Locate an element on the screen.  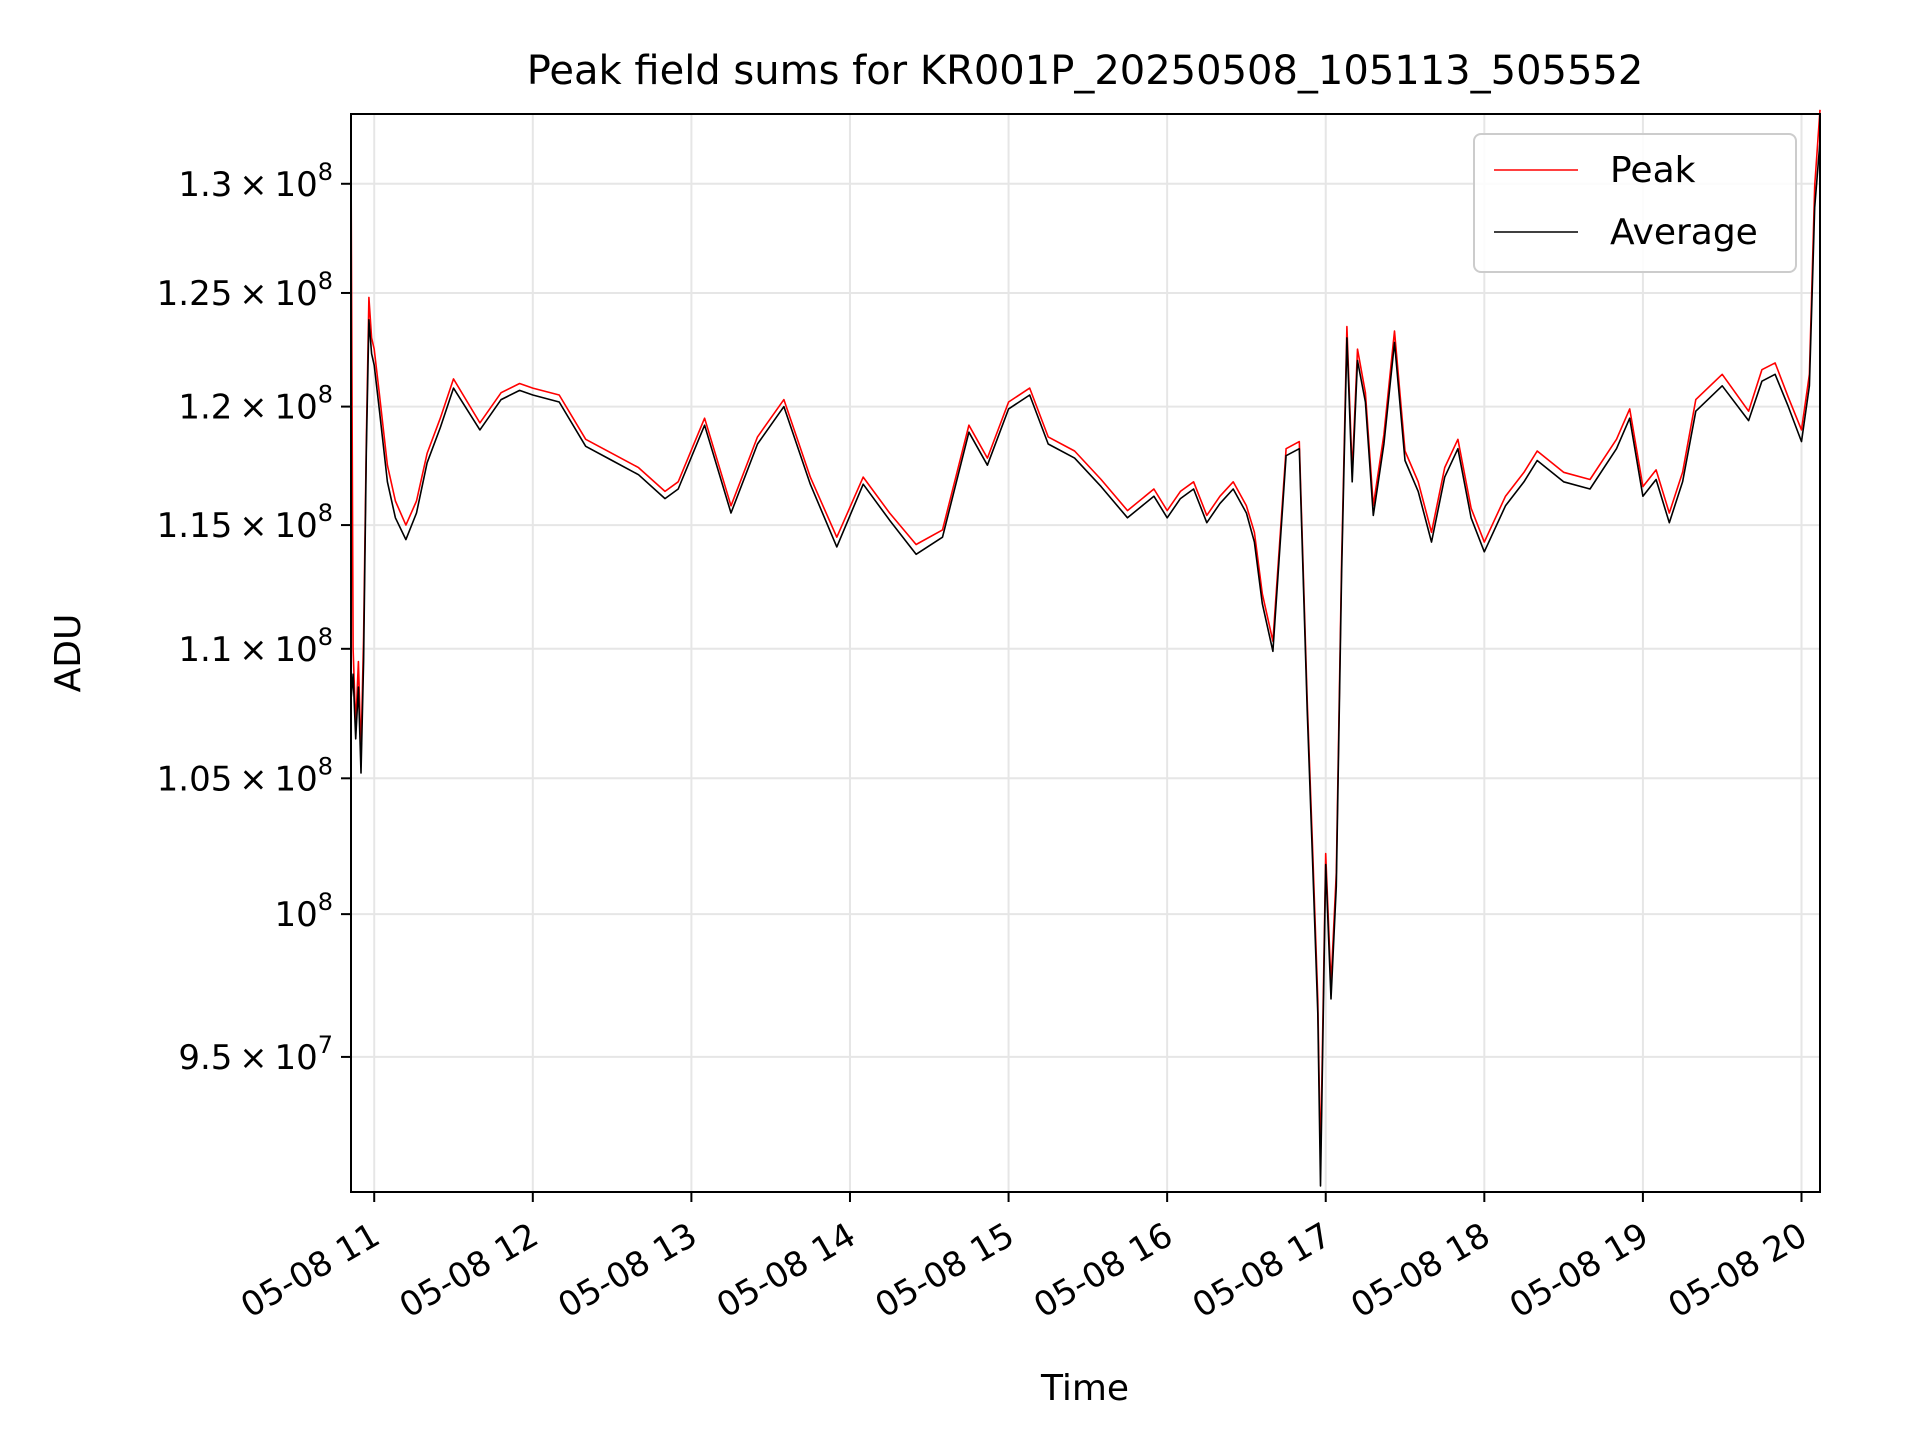
y-tick-label: 1.3 × 10⁸ is located at coordinates (255, 181).